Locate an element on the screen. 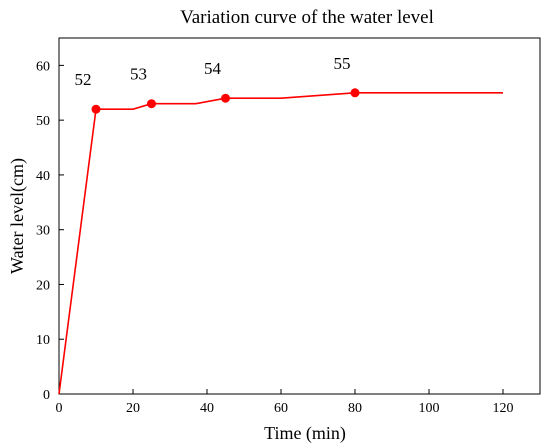 The width and height of the screenshot is (550, 448). y-tick-label: 0 is located at coordinates (46, 395).